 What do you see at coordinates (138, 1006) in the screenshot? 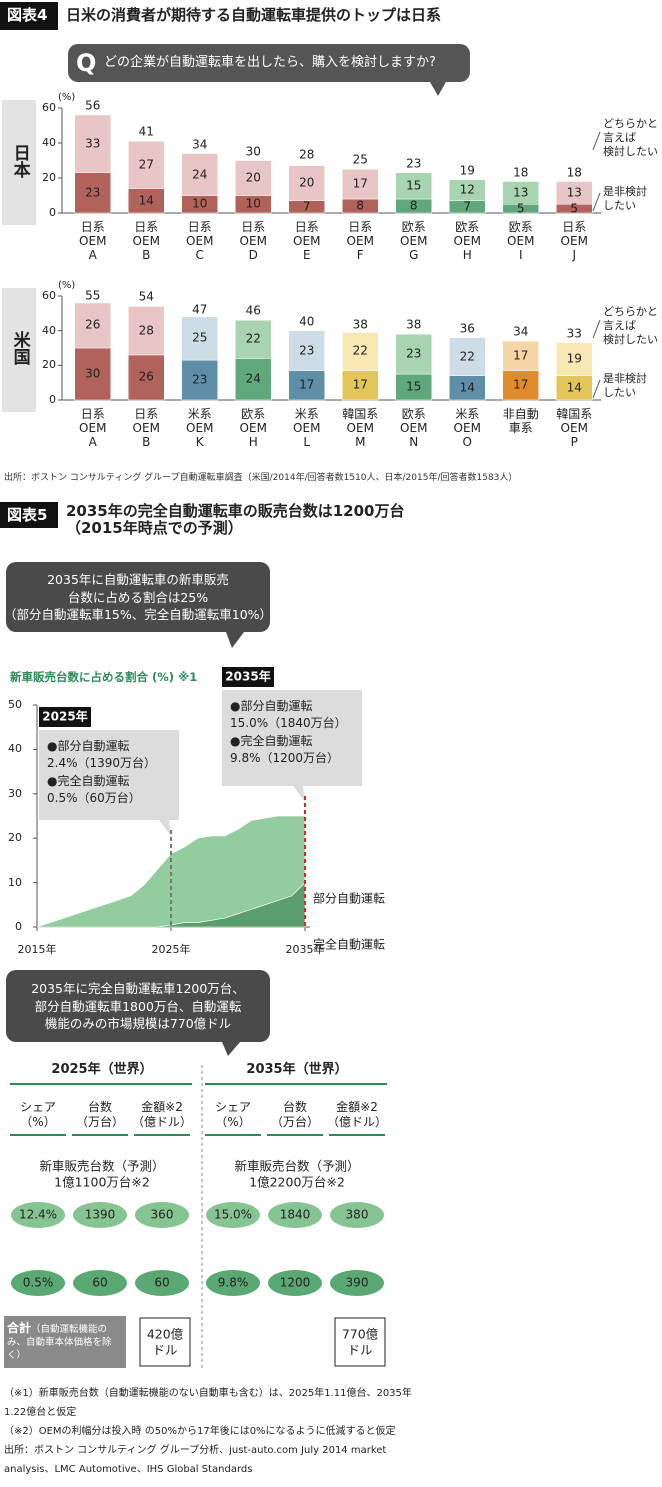
I see `callout` at bounding box center [138, 1006].